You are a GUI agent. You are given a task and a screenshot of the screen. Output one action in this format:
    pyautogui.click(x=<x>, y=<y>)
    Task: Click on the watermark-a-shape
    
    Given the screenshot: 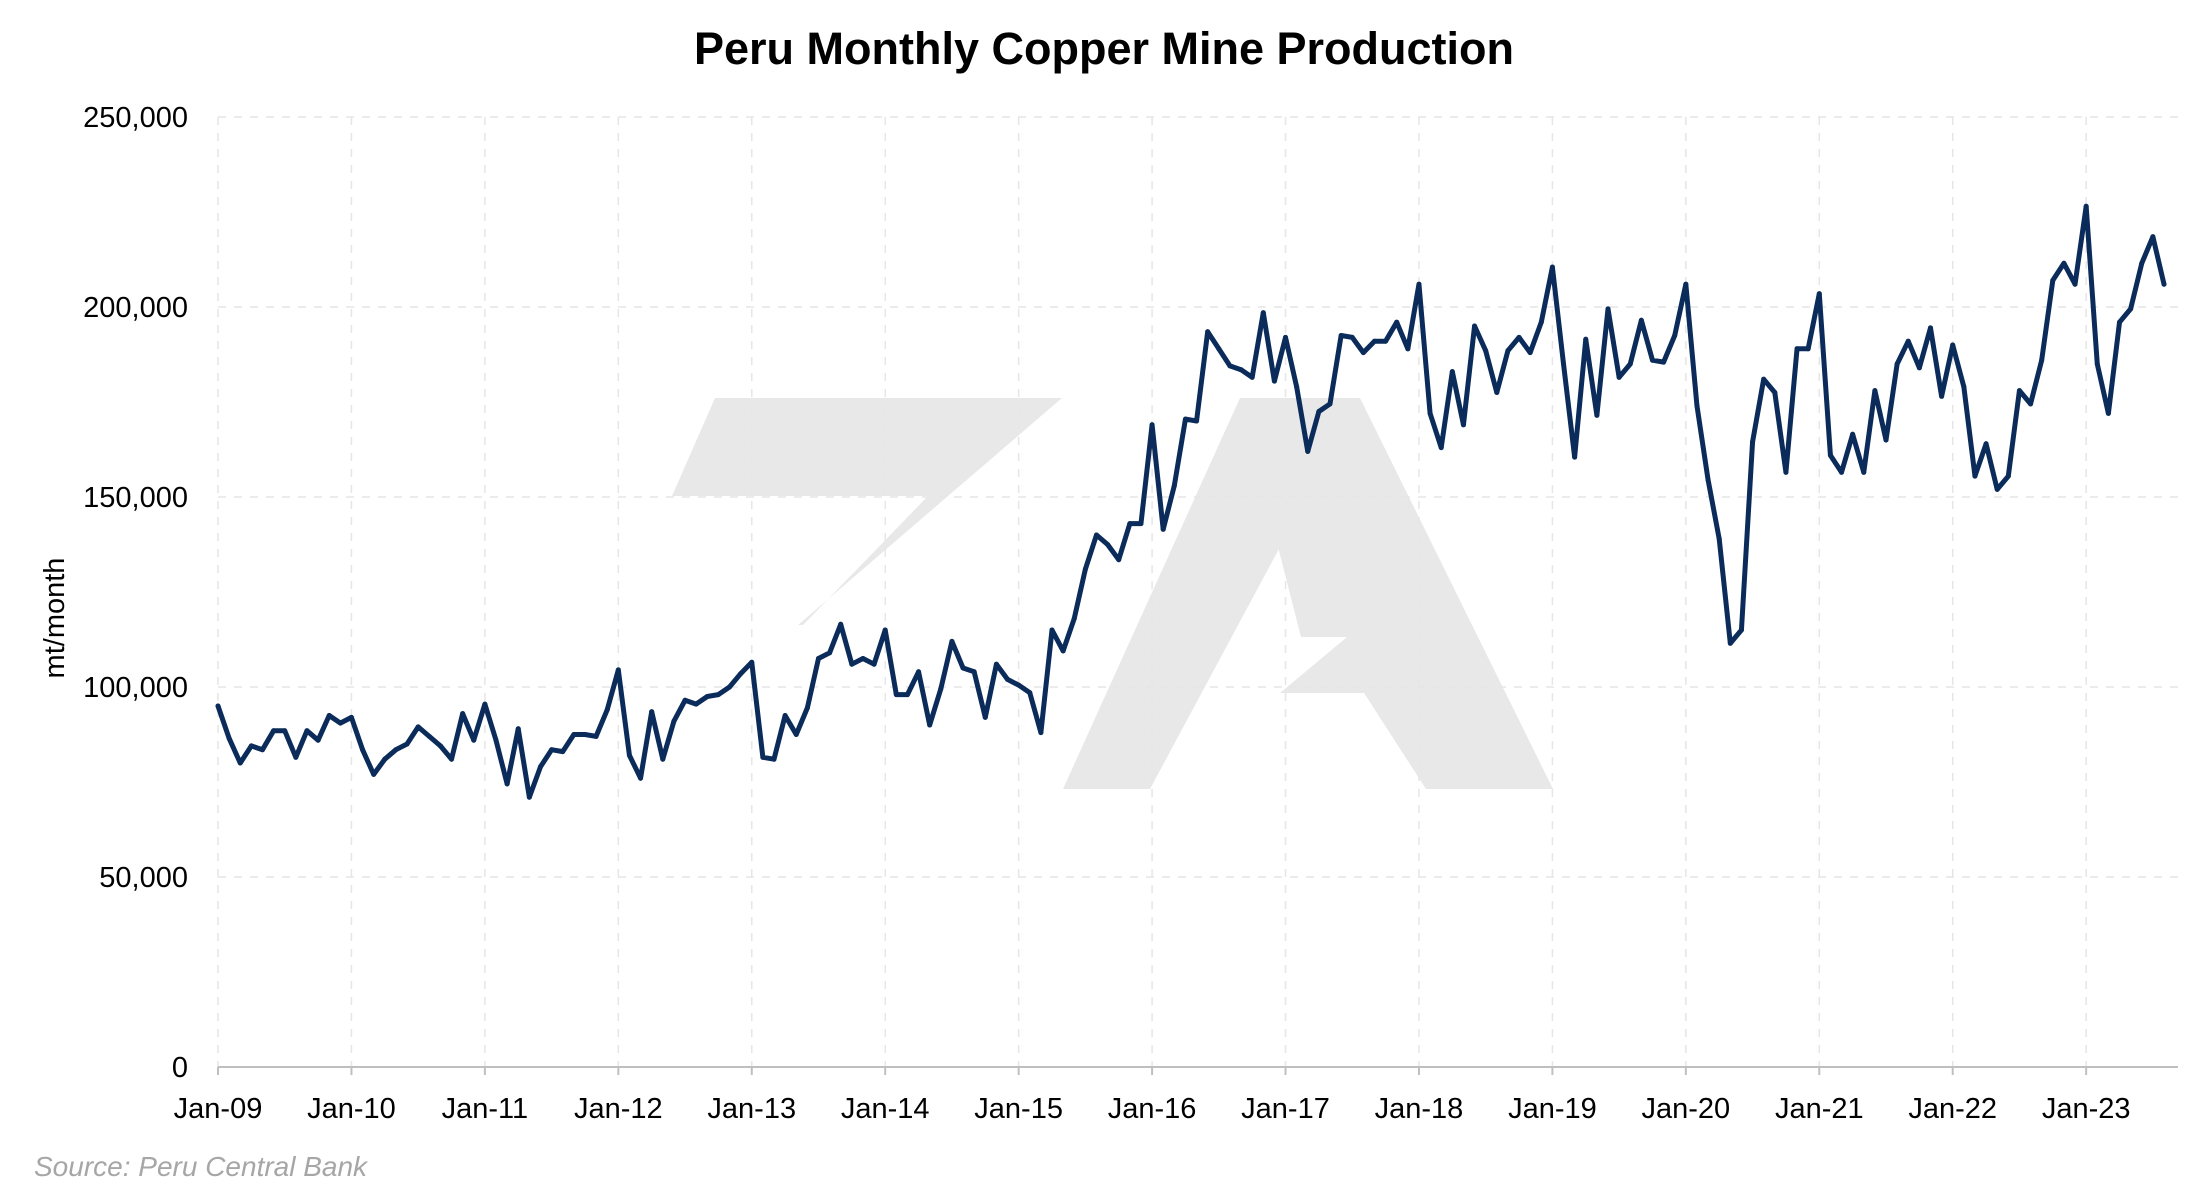 What is the action you would take?
    pyautogui.click(x=1396, y=593)
    